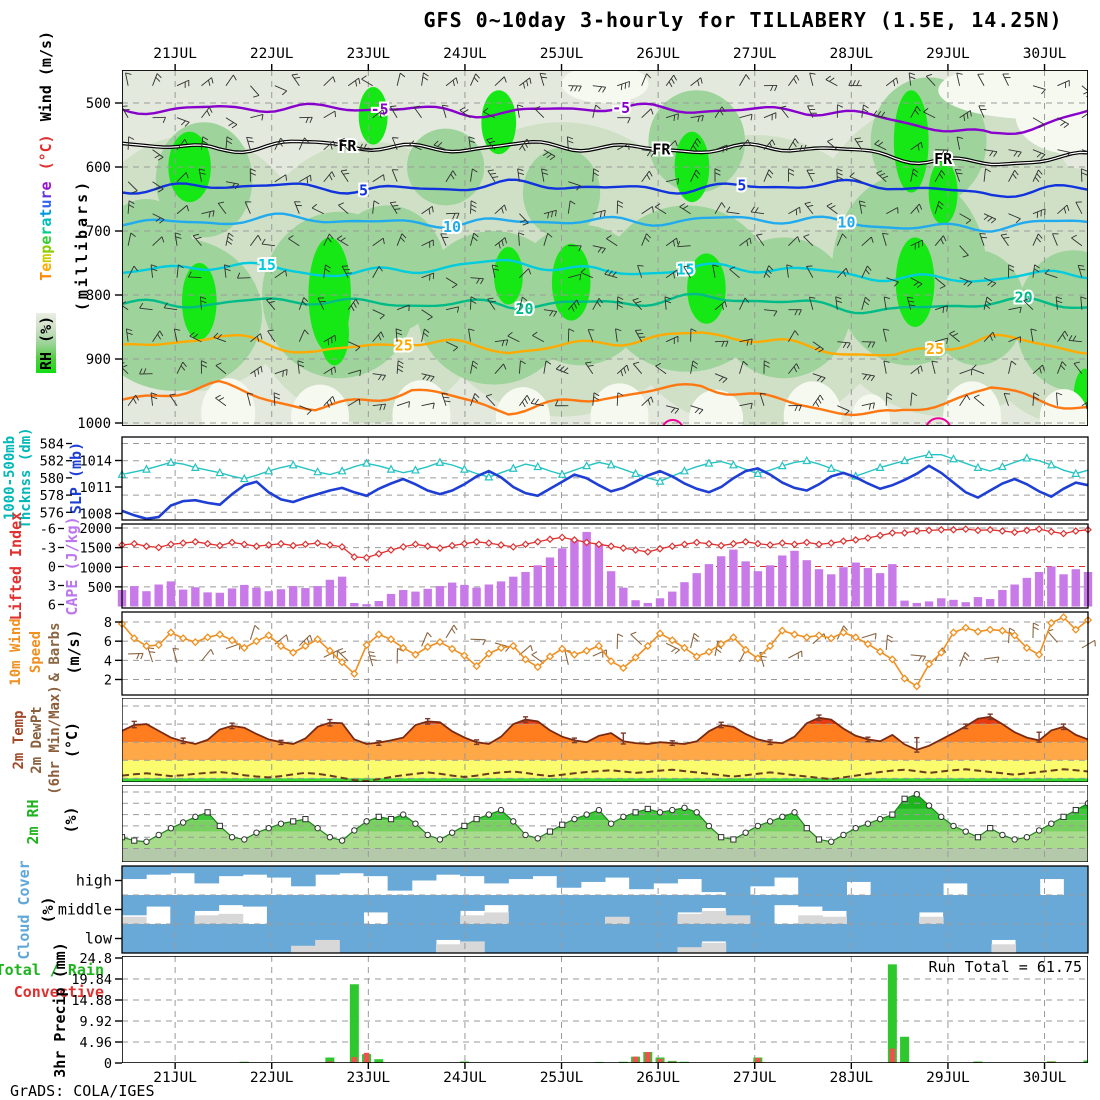 This screenshot has width=1100, height=1100. I want to click on precip-total-bar, so click(905, 1049).